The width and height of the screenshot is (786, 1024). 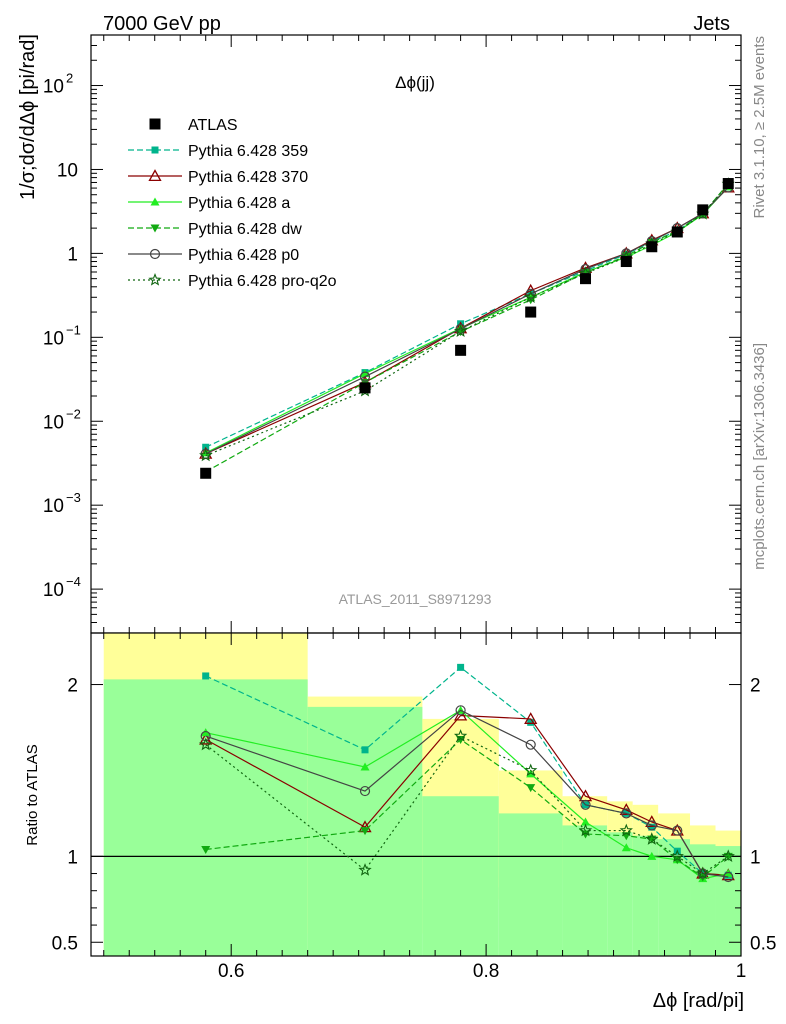 I want to click on main-y-tick-label-0: 10, so click(x=53, y=87).